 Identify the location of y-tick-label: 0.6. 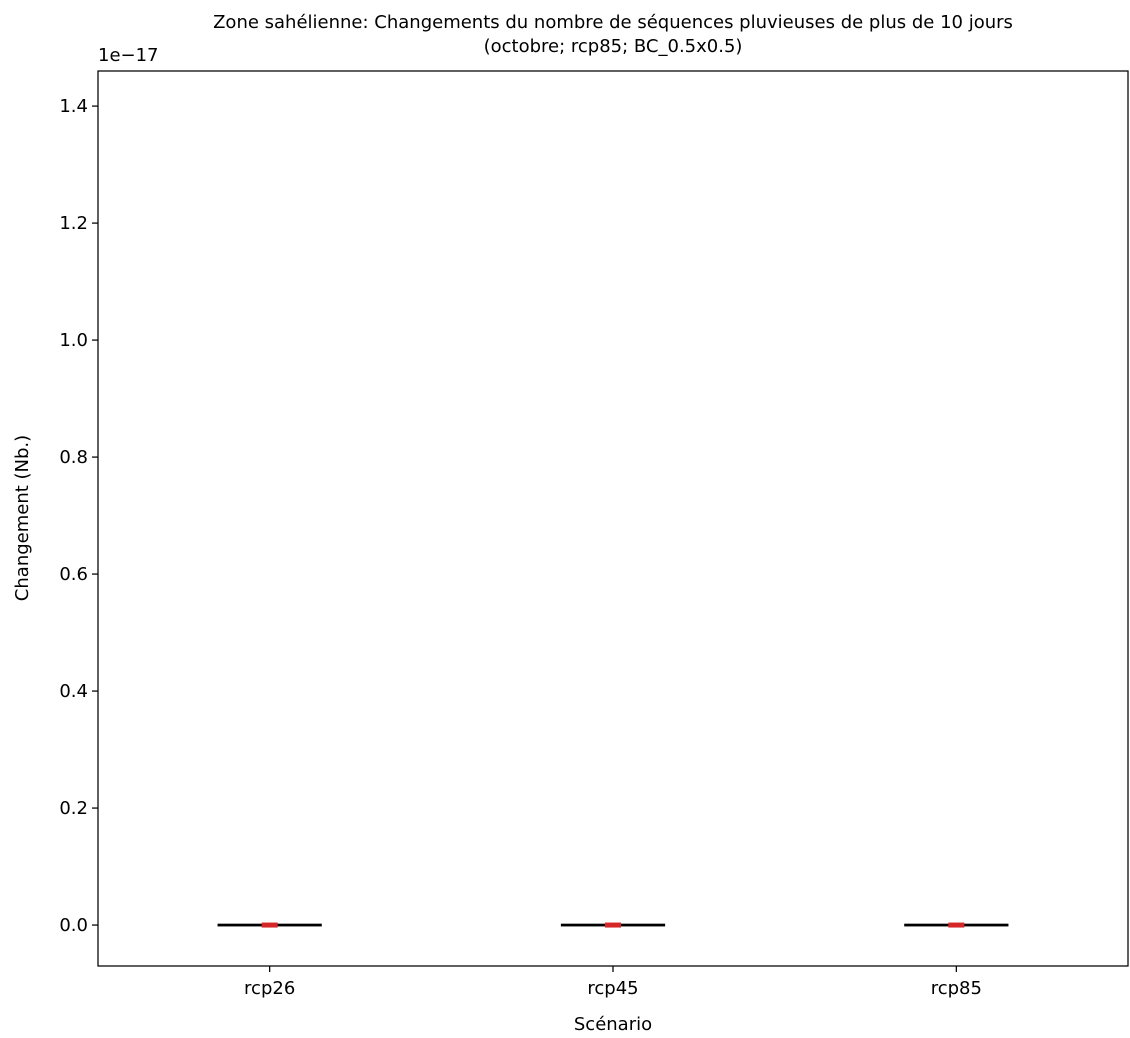
(73, 574).